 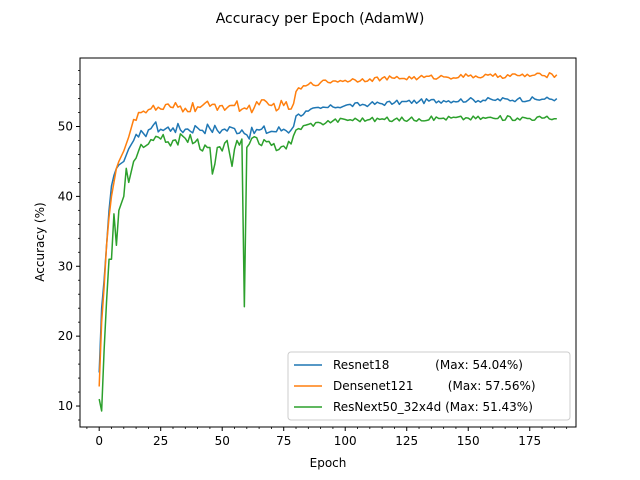 I want to click on x-tick-label: 50, so click(x=222, y=441).